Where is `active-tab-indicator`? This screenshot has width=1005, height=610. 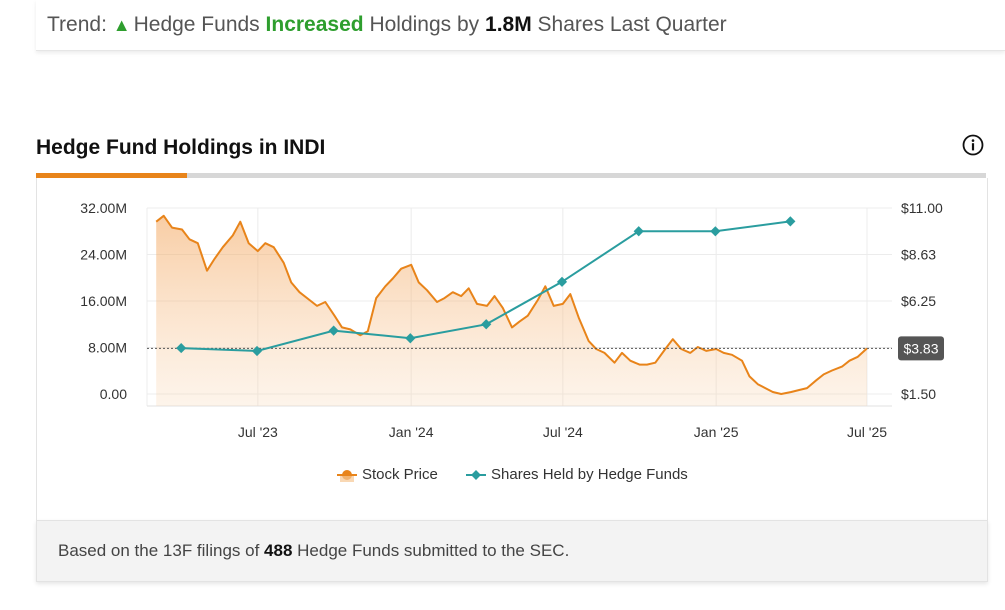 active-tab-indicator is located at coordinates (111, 175).